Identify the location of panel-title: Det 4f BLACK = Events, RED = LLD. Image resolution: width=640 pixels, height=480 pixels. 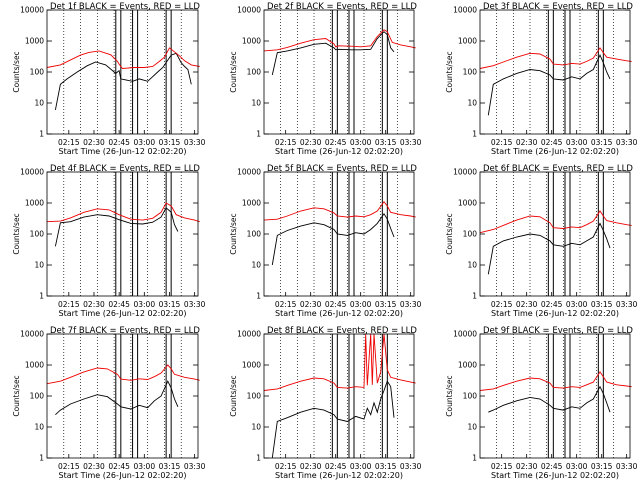
(125, 169).